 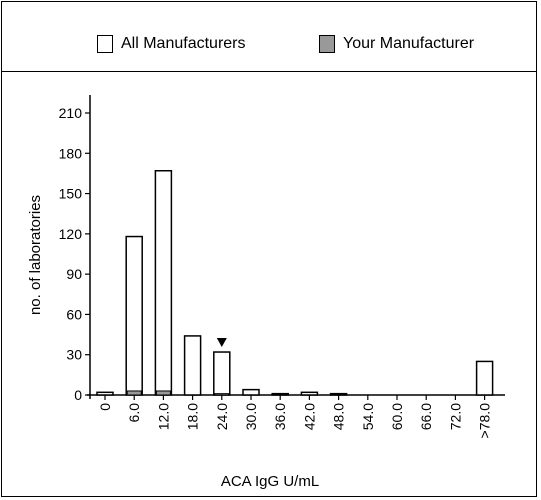 I want to click on x-tick-label: 72.0, so click(x=455, y=416).